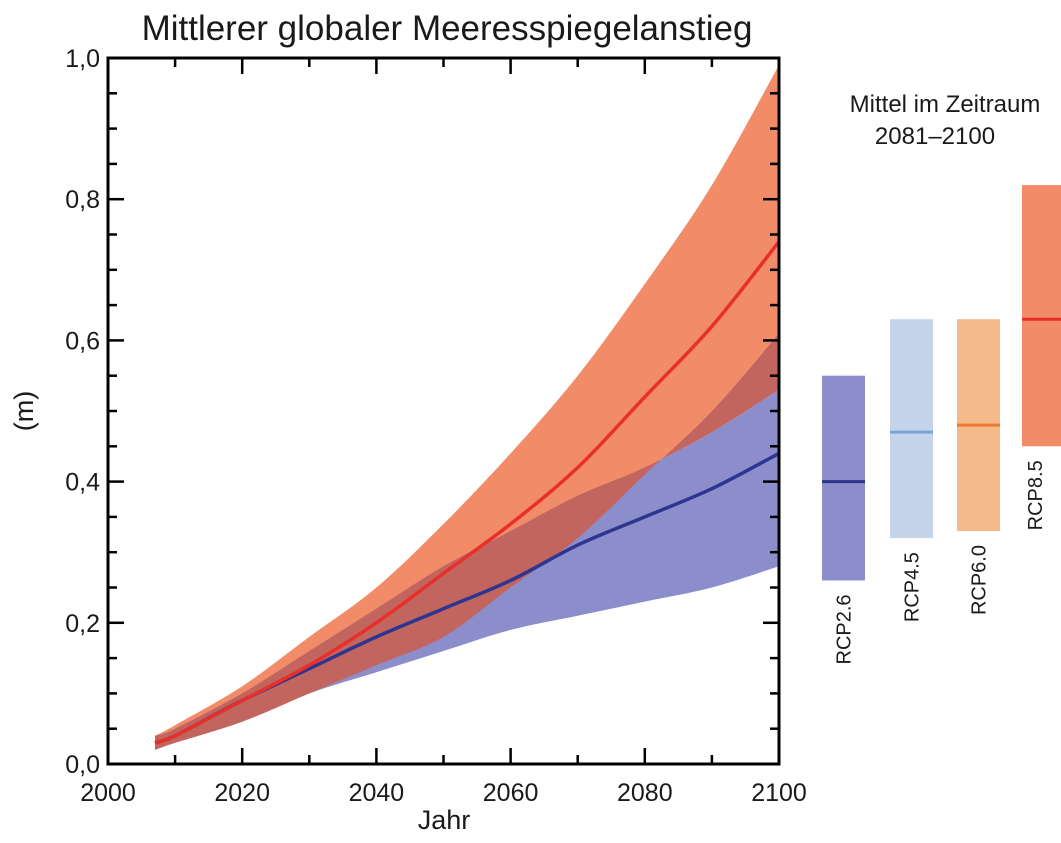 The image size is (1061, 843). I want to click on period-bar-label: RCP4.5, so click(913, 587).